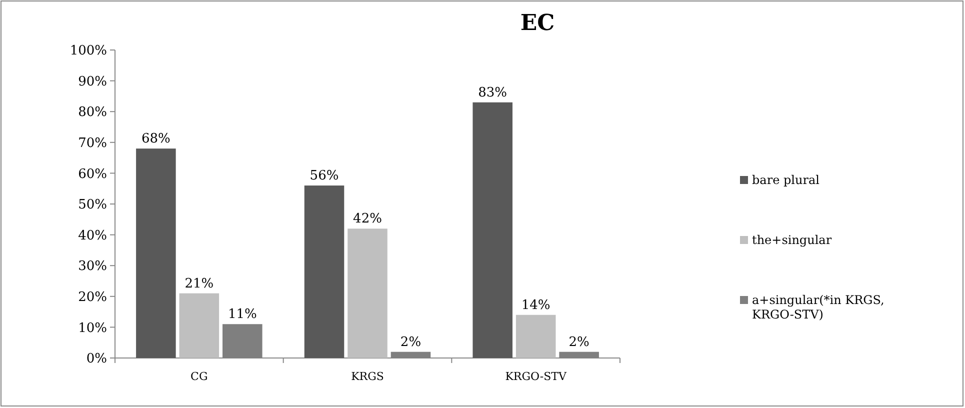  What do you see at coordinates (155, 139) in the screenshot?
I see `data-label: 68%` at bounding box center [155, 139].